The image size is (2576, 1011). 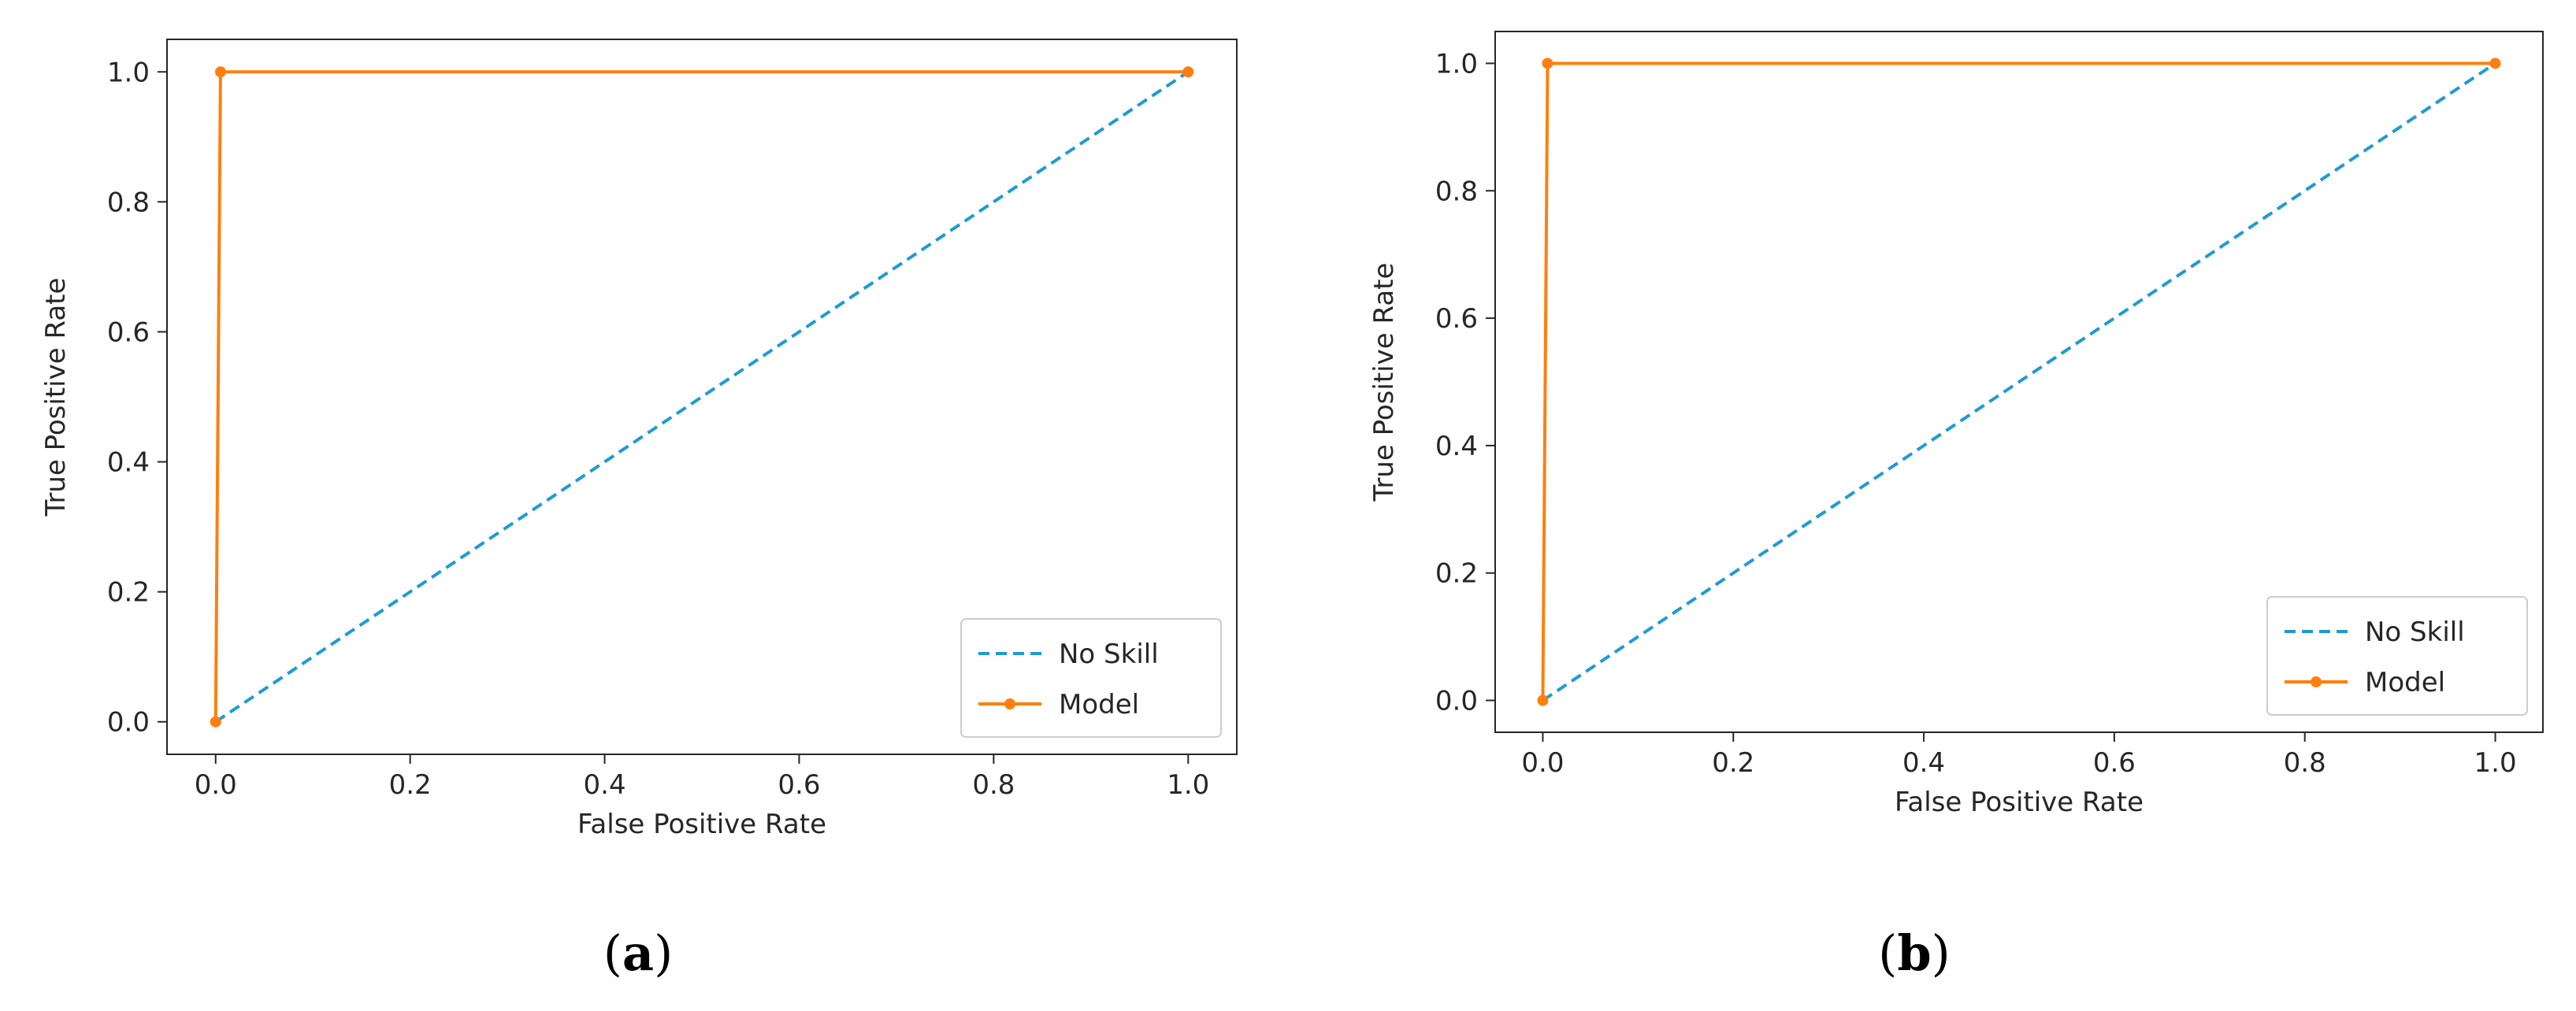 I want to click on panel-caption: (b), so click(x=1914, y=953).